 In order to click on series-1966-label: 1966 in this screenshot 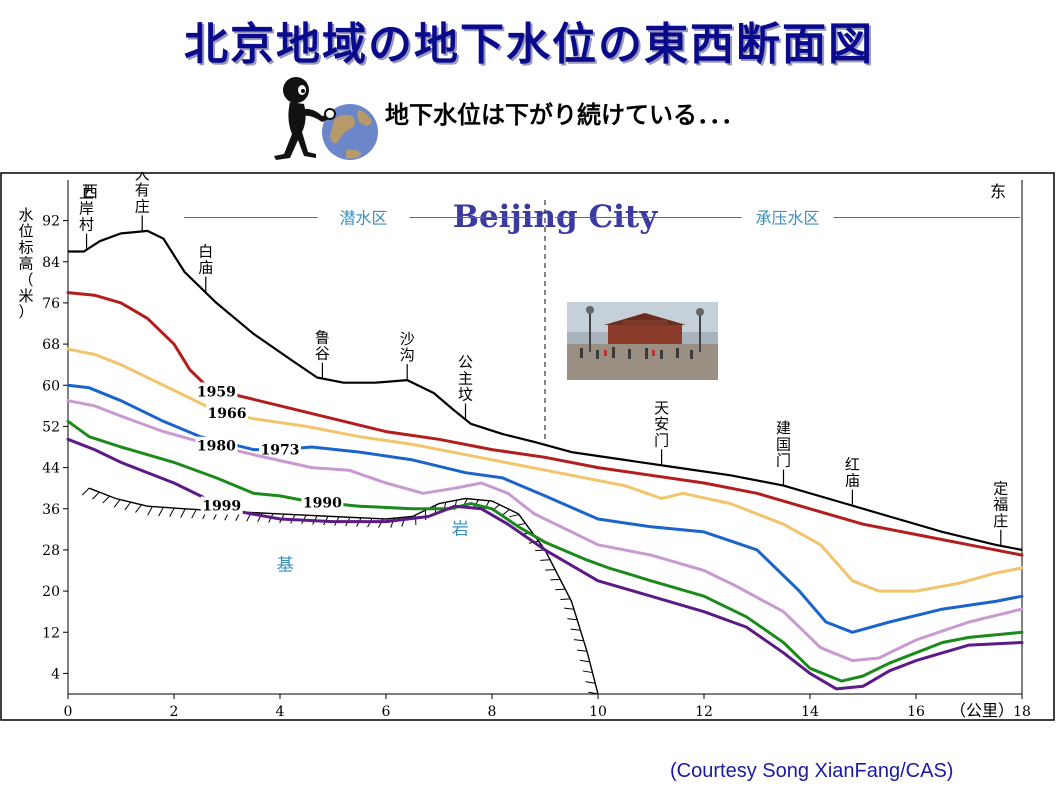, I will do `click(227, 414)`.